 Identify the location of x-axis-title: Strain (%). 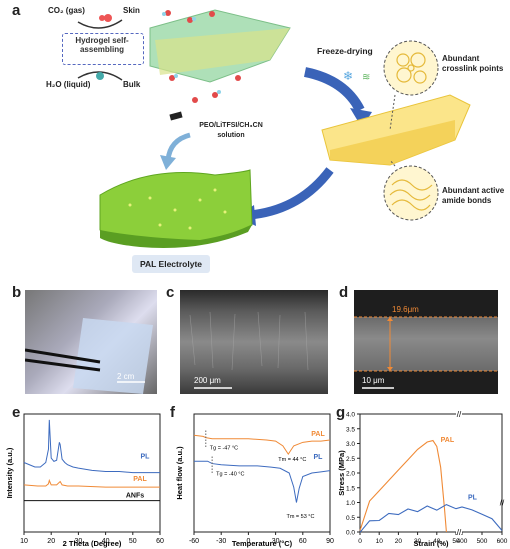
(431, 543).